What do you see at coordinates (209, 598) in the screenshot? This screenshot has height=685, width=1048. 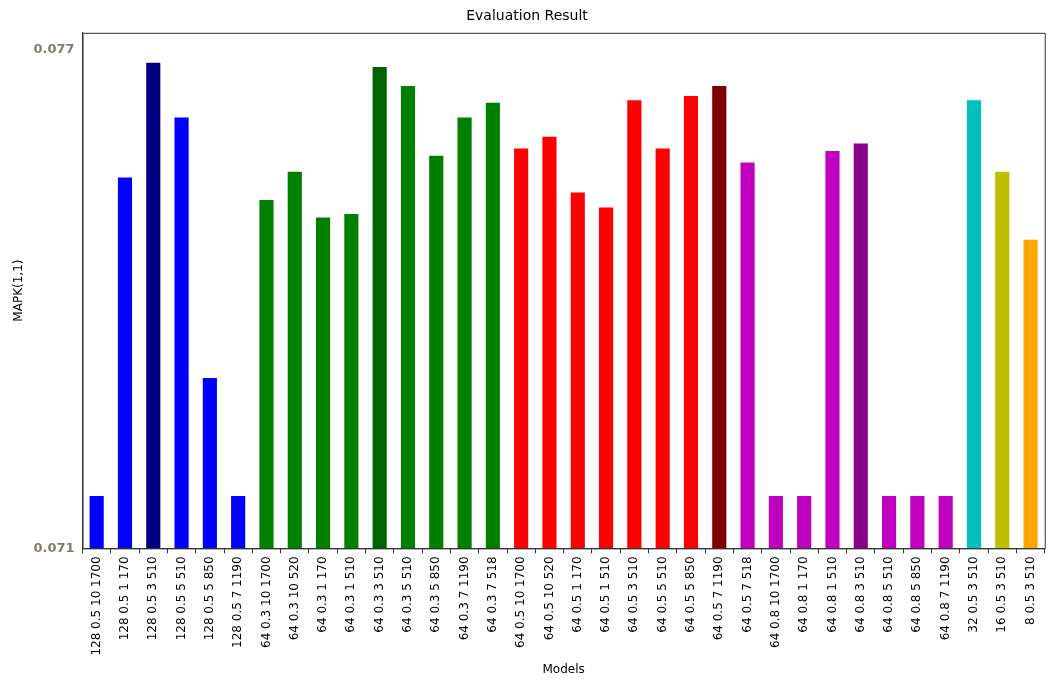 I see `x-tick-label: 128 0.5 5 850` at bounding box center [209, 598].